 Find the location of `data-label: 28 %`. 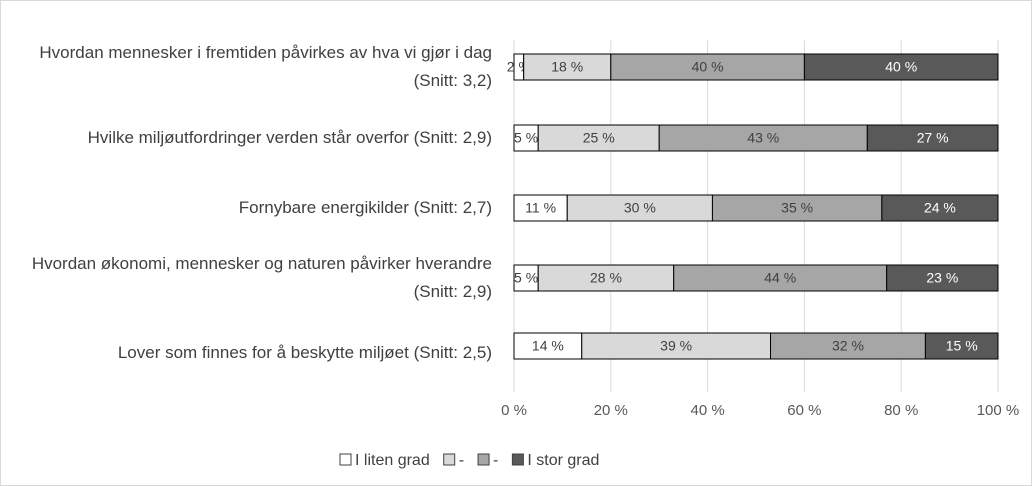

data-label: 28 % is located at coordinates (606, 278).